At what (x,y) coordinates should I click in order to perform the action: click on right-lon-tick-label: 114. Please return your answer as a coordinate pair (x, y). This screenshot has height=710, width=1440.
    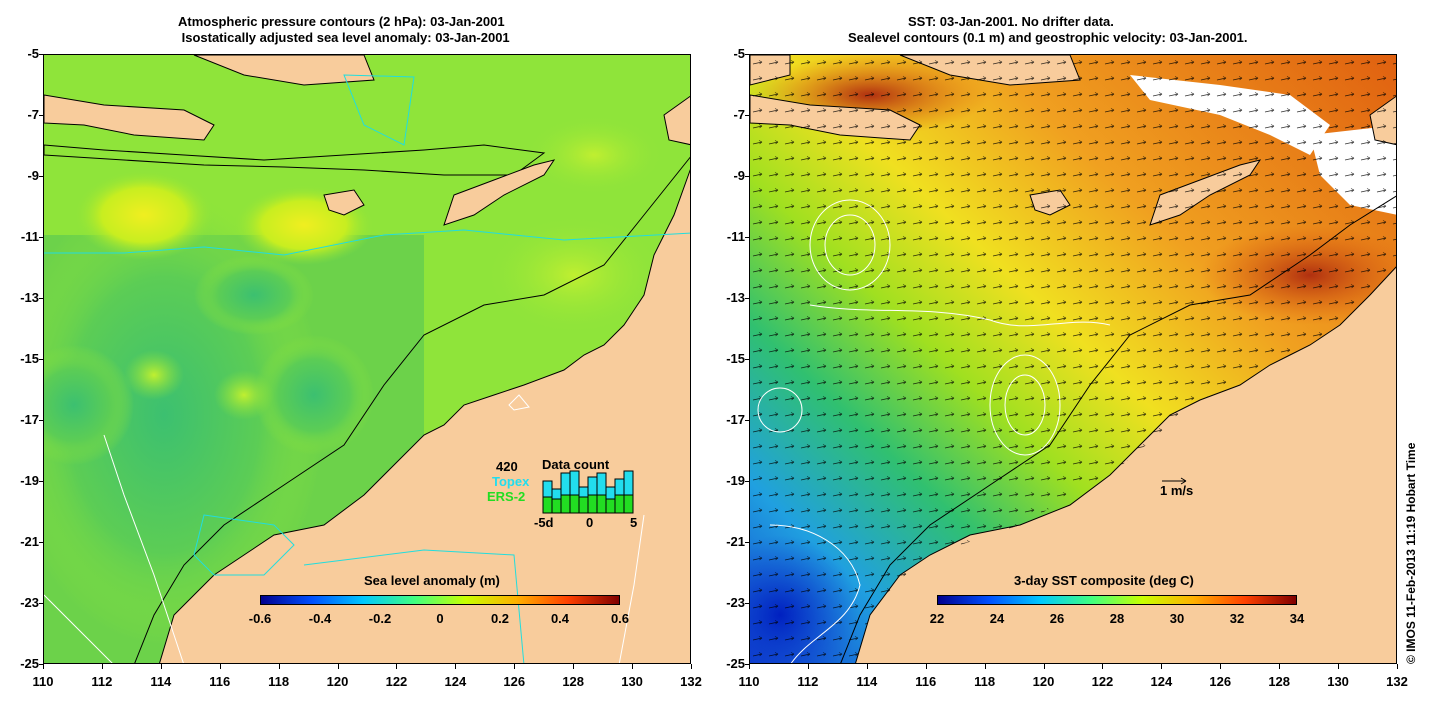
    Looking at the image, I should click on (867, 681).